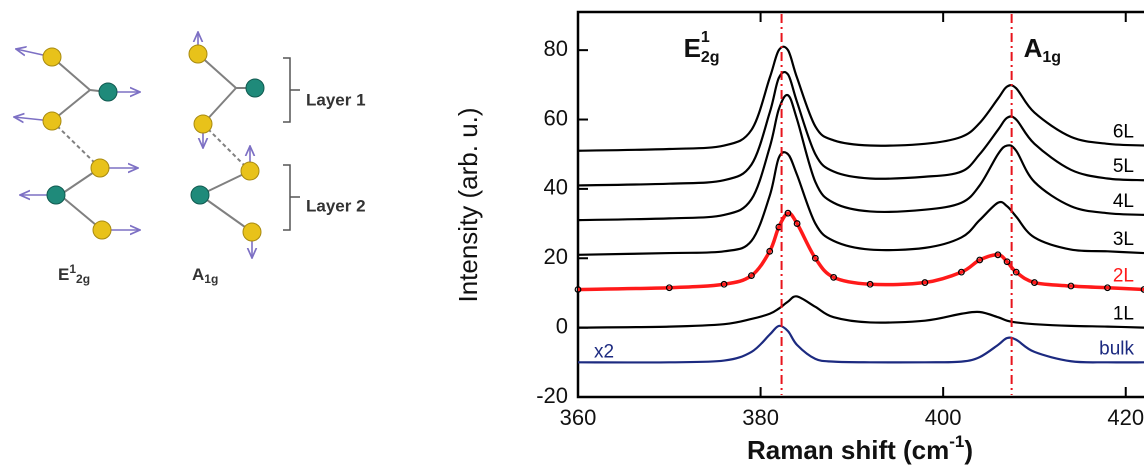  What do you see at coordinates (848, 450) in the screenshot?
I see `x-label-text: Raman shift (cm` at bounding box center [848, 450].